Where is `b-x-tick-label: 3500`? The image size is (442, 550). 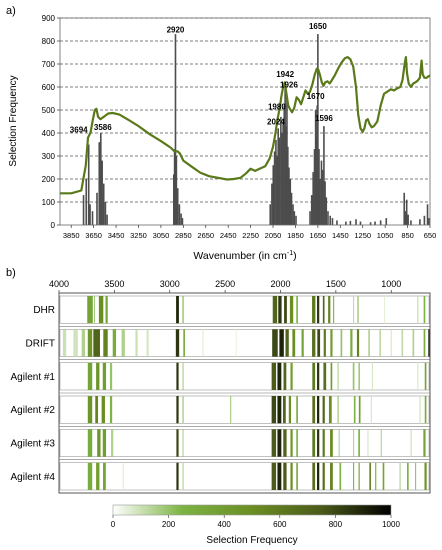
b-x-tick-label: 3500 is located at coordinates (114, 284).